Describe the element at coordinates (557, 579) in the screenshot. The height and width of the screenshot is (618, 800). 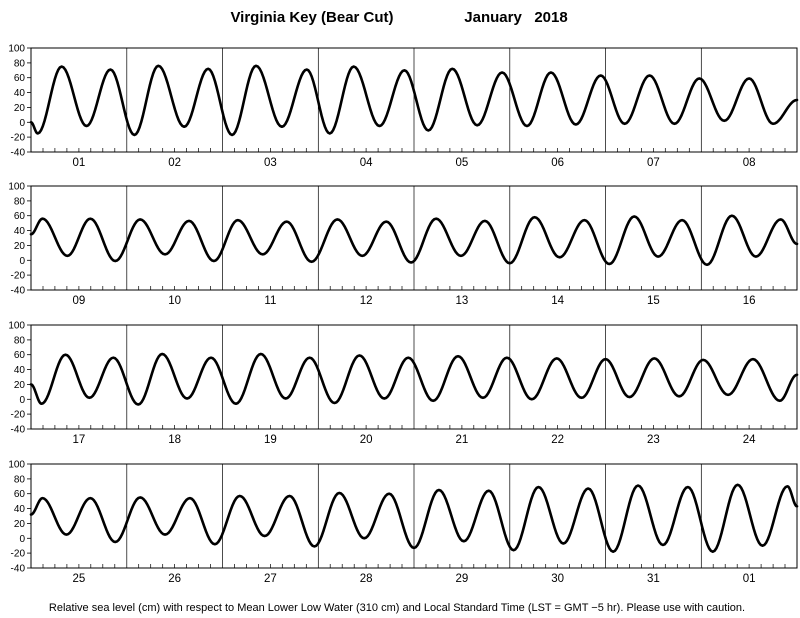
I see `day-label: 30` at that location.